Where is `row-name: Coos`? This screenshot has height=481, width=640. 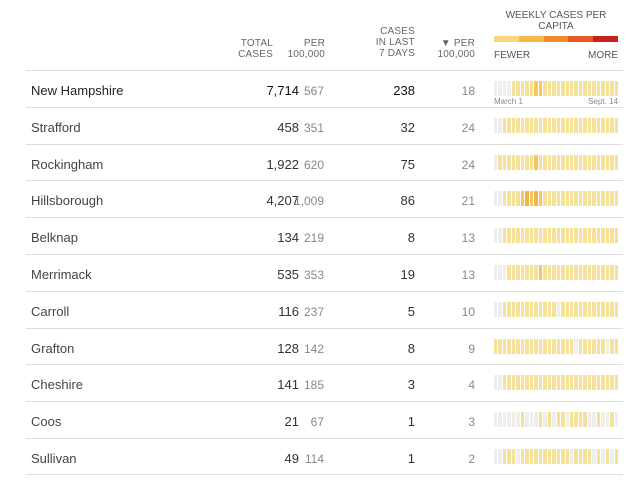 row-name: Coos is located at coordinates (46, 422).